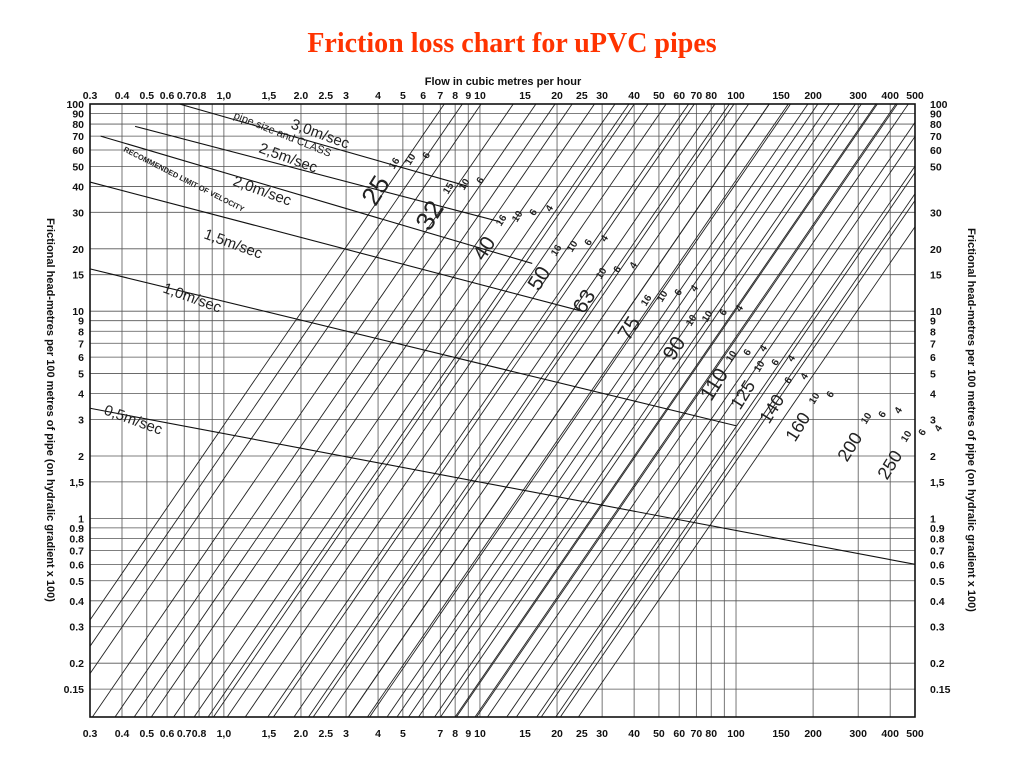 Image resolution: width=1024 pixels, height=768 pixels. I want to click on y-tick-left-label: 100, so click(75, 105).